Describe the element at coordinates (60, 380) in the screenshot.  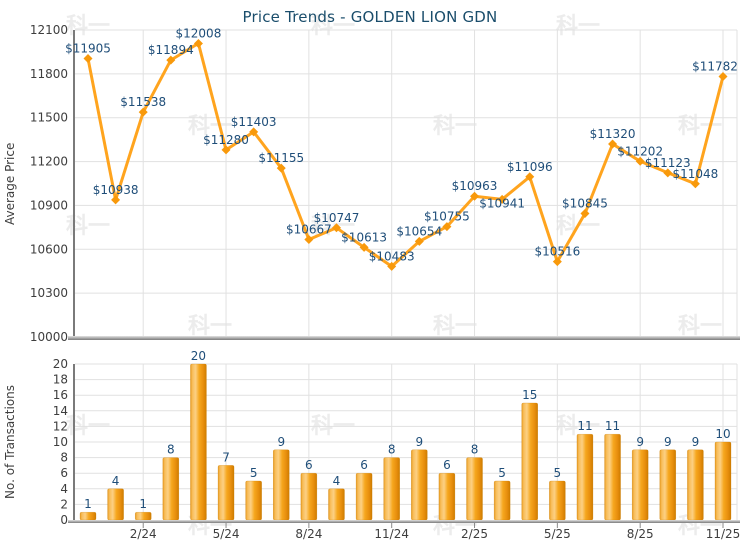
I see `transactions-y-tick-label: 18` at that location.